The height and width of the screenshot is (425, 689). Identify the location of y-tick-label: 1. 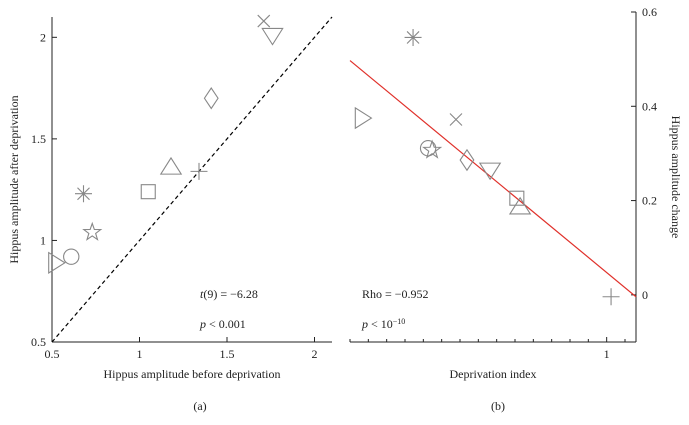
(43, 240).